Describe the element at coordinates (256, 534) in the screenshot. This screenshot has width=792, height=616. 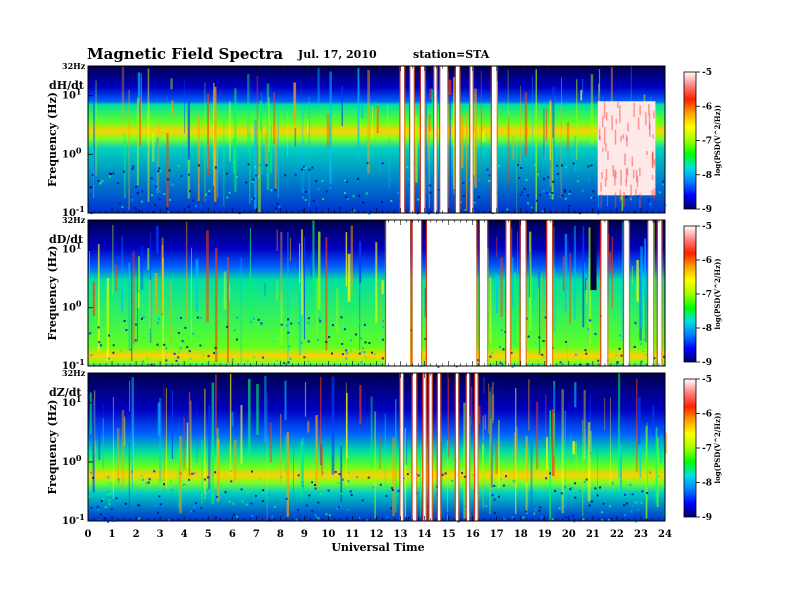
I see `x-tick-label: 7` at that location.